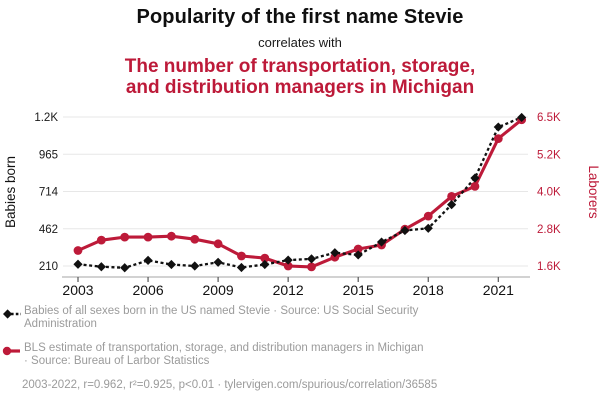 This screenshot has width=600, height=414. I want to click on right-axis-tick-label: 4.0K, so click(549, 193).